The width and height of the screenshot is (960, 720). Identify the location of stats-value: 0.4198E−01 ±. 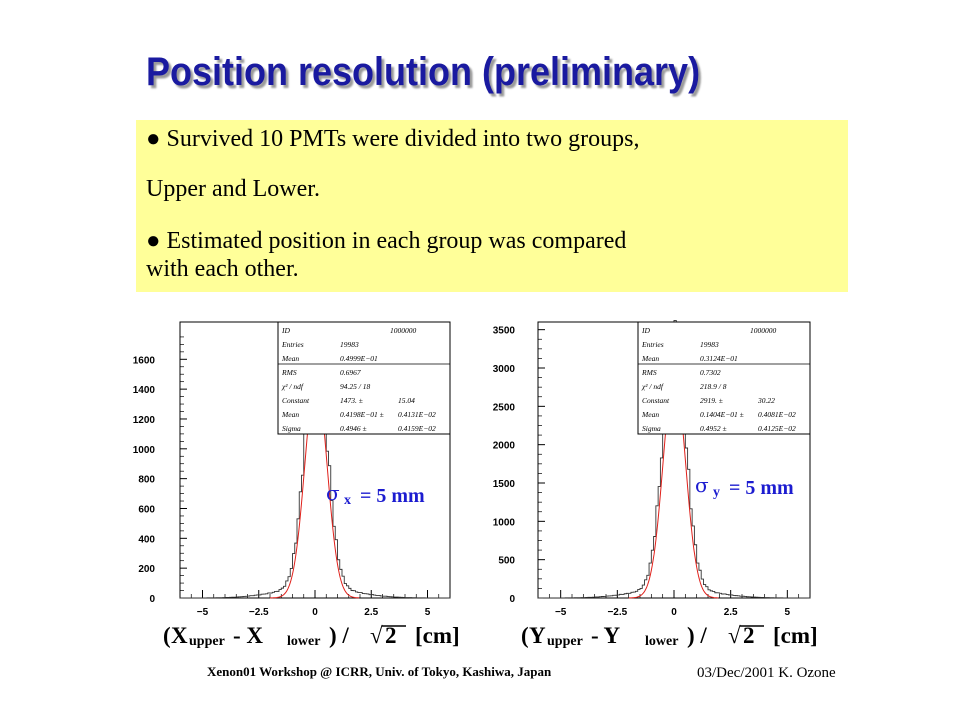
(362, 414).